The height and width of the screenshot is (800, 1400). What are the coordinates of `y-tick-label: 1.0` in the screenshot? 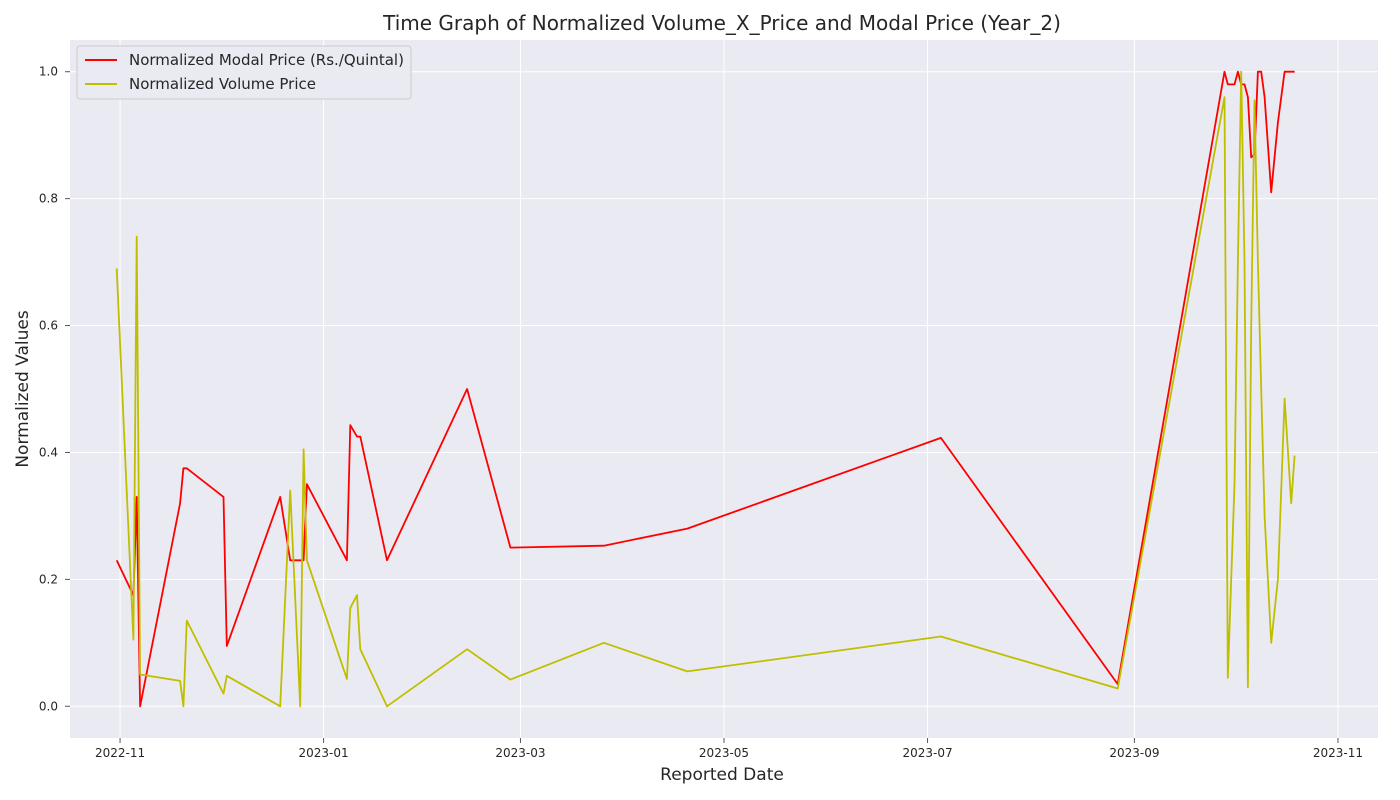 It's located at (48, 72).